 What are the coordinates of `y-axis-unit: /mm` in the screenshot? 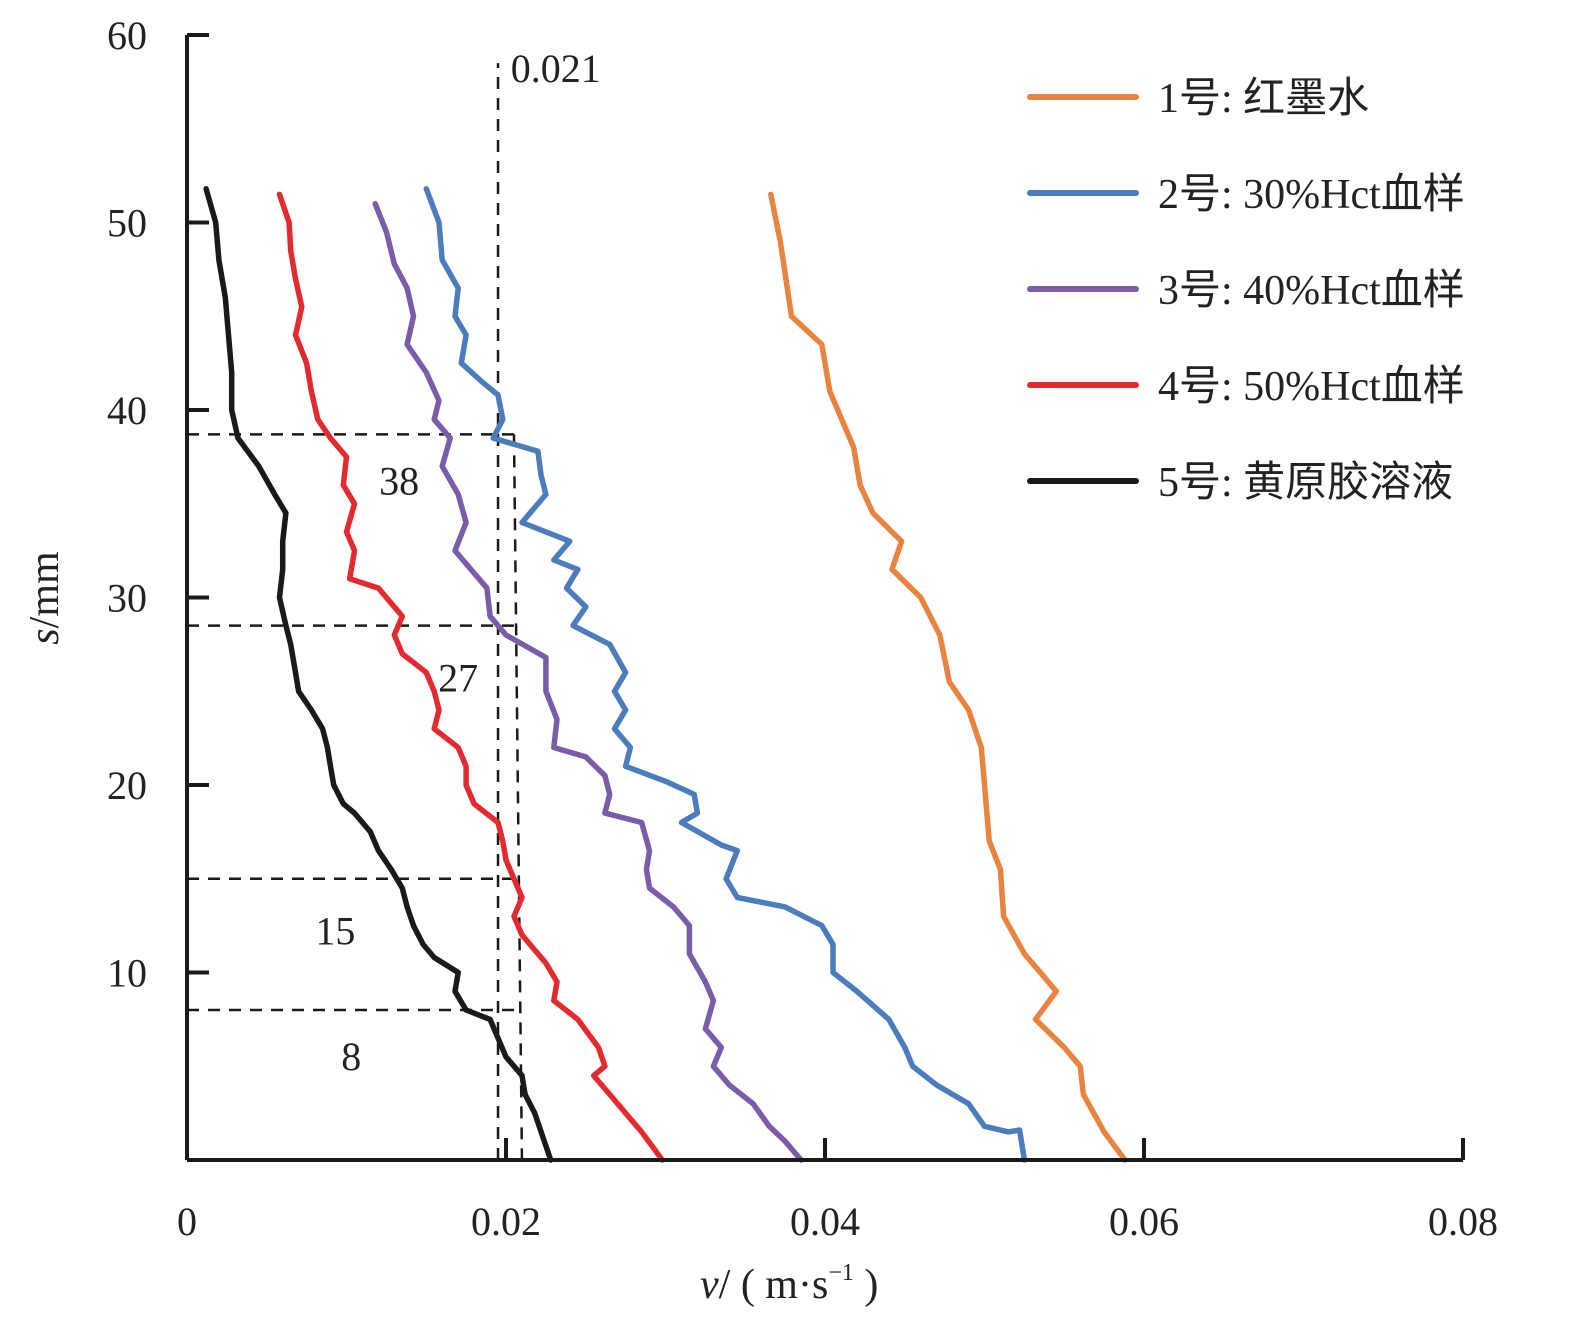 It's located at (45, 589).